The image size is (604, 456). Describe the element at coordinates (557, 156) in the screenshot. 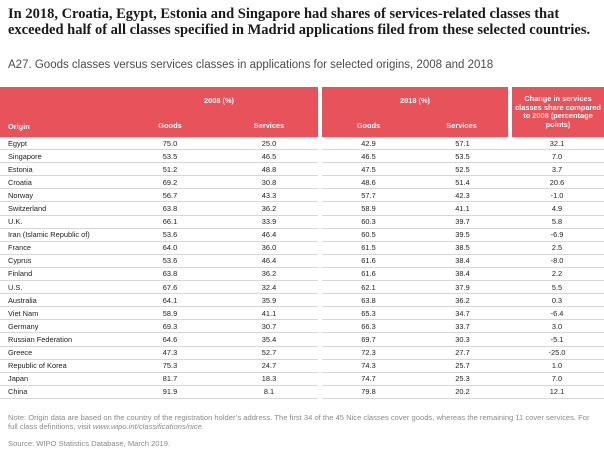

I see `row-change: 7.0` at that location.